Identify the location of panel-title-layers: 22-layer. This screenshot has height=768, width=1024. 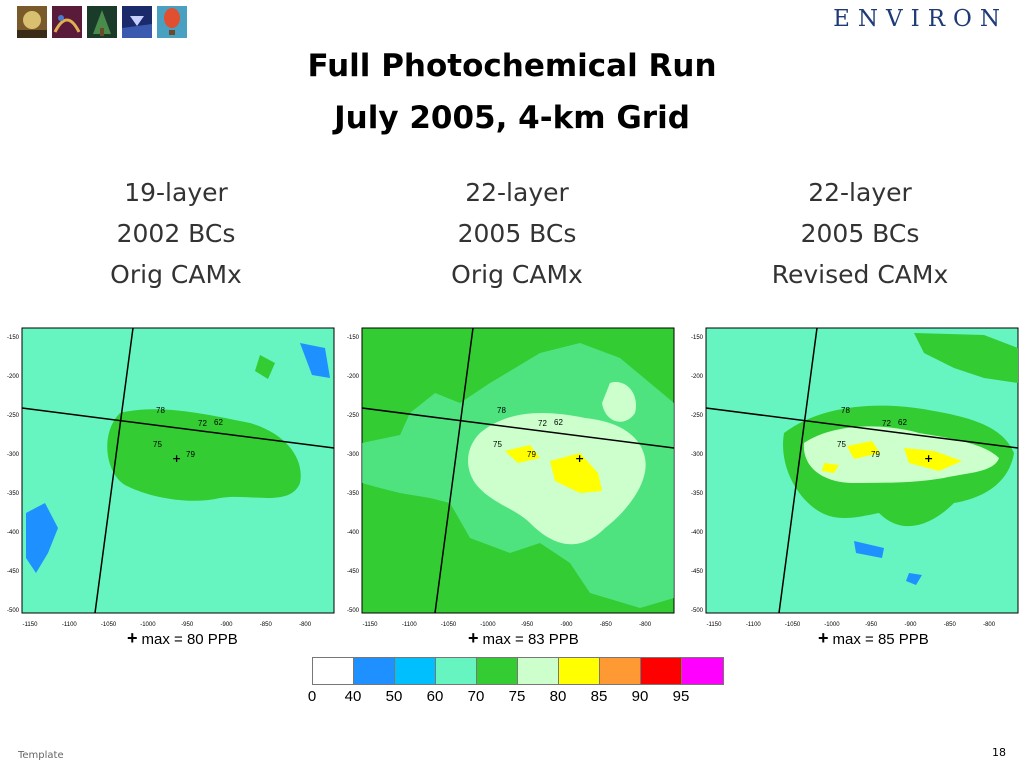
(860, 192).